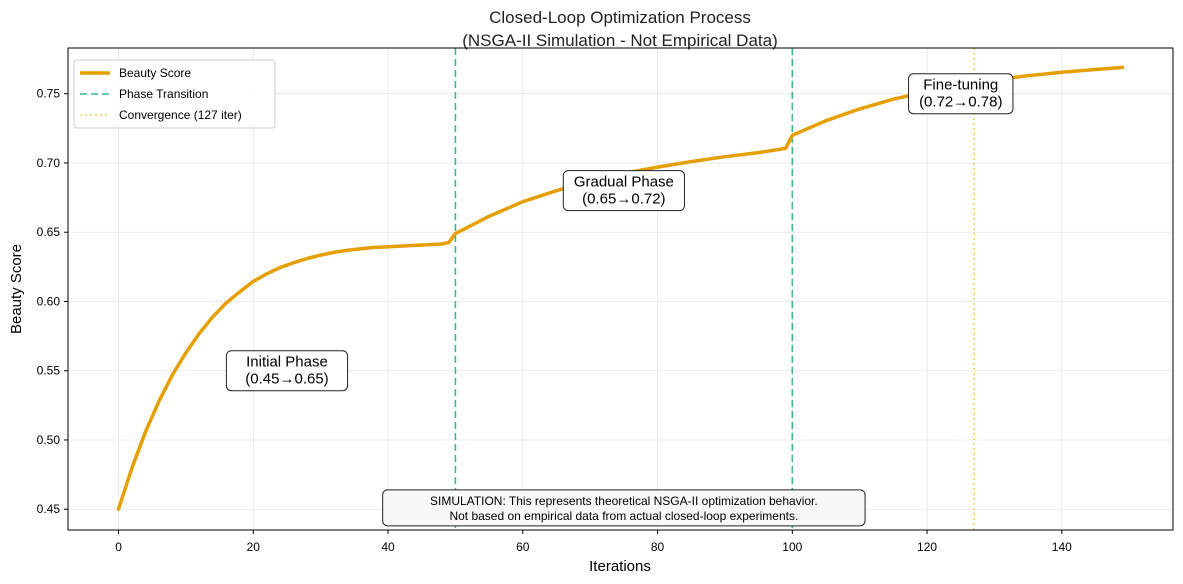 Image resolution: width=1183 pixels, height=584 pixels. Describe the element at coordinates (254, 547) in the screenshot. I see `x-tick-label: 20` at that location.